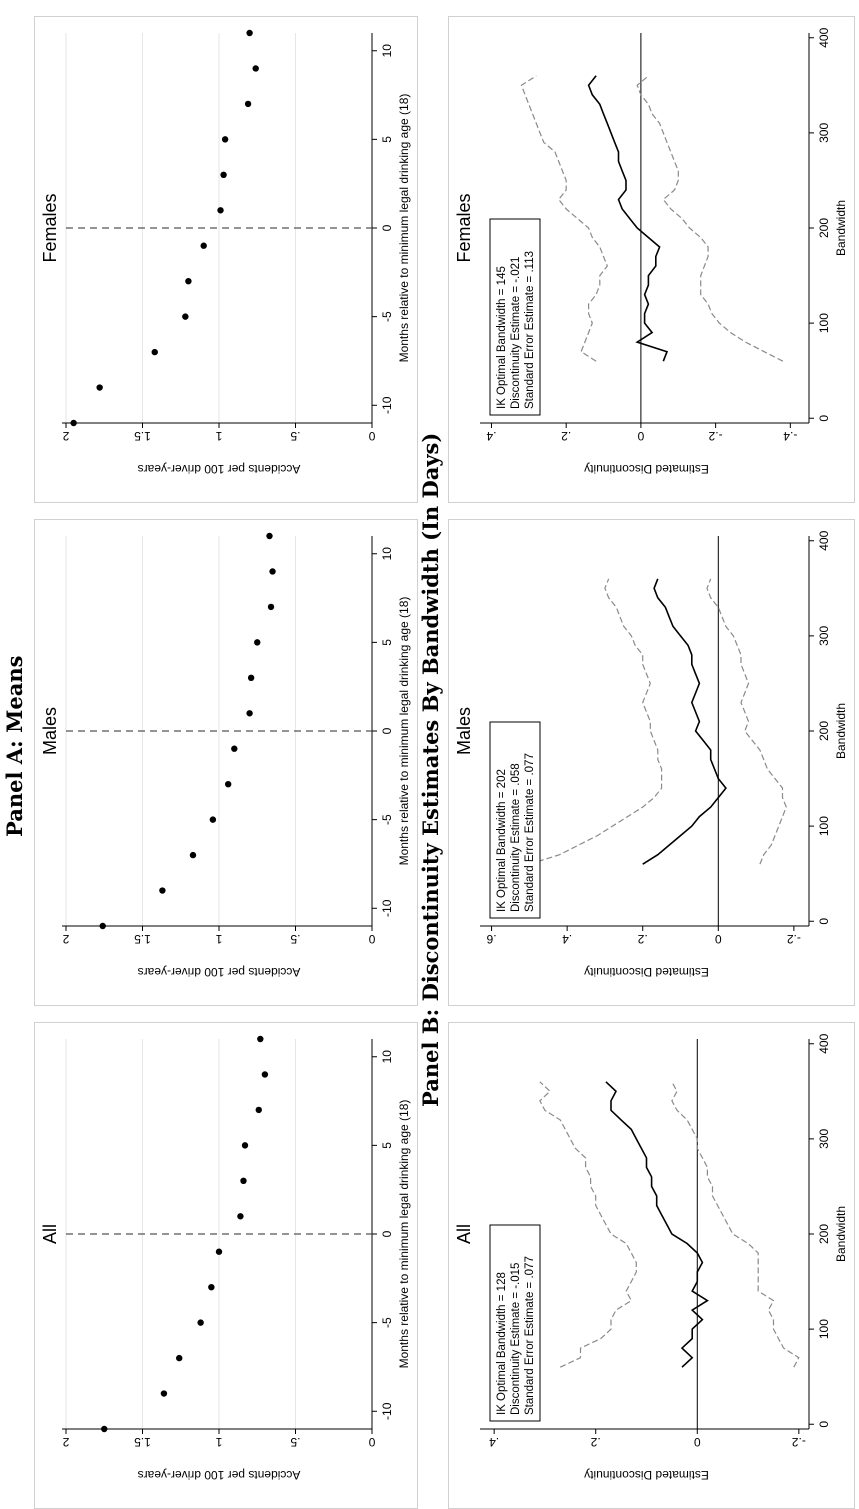  I want to click on panel-a-title: Panel A: Means, so click(14, 746).